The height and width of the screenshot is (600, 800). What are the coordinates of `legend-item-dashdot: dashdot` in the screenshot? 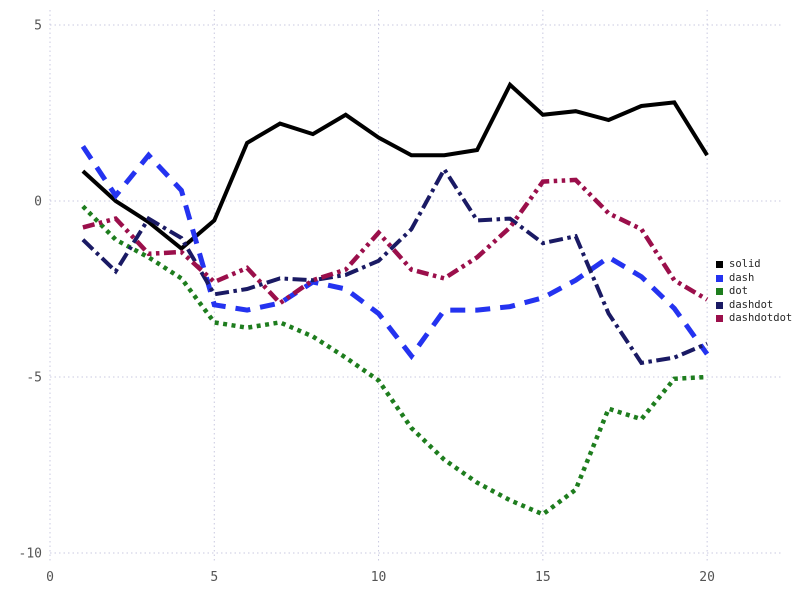 It's located at (754, 306).